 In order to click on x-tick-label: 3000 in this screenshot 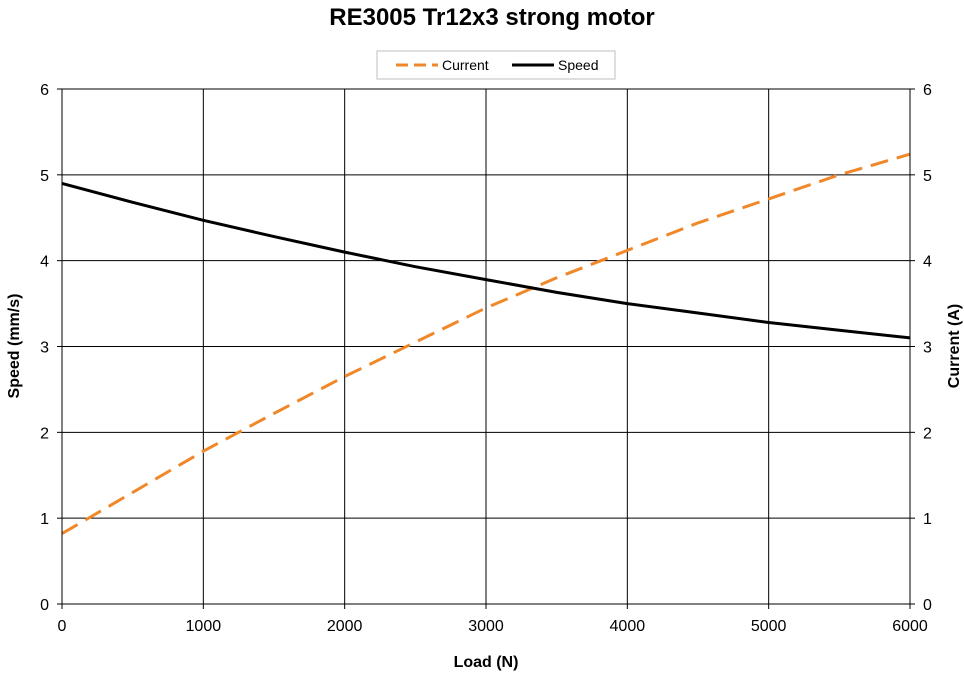, I will do `click(486, 626)`.